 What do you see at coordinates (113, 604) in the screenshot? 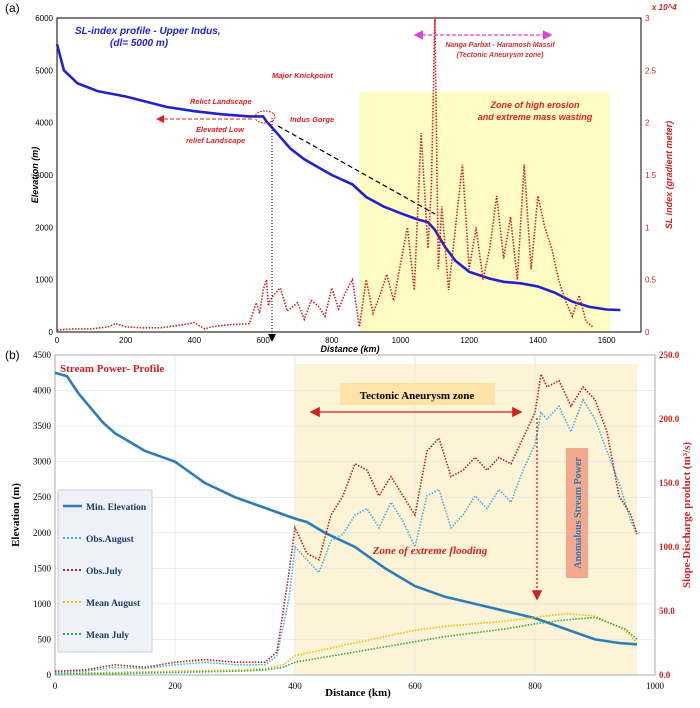
I see `legend-label: Mean August` at bounding box center [113, 604].